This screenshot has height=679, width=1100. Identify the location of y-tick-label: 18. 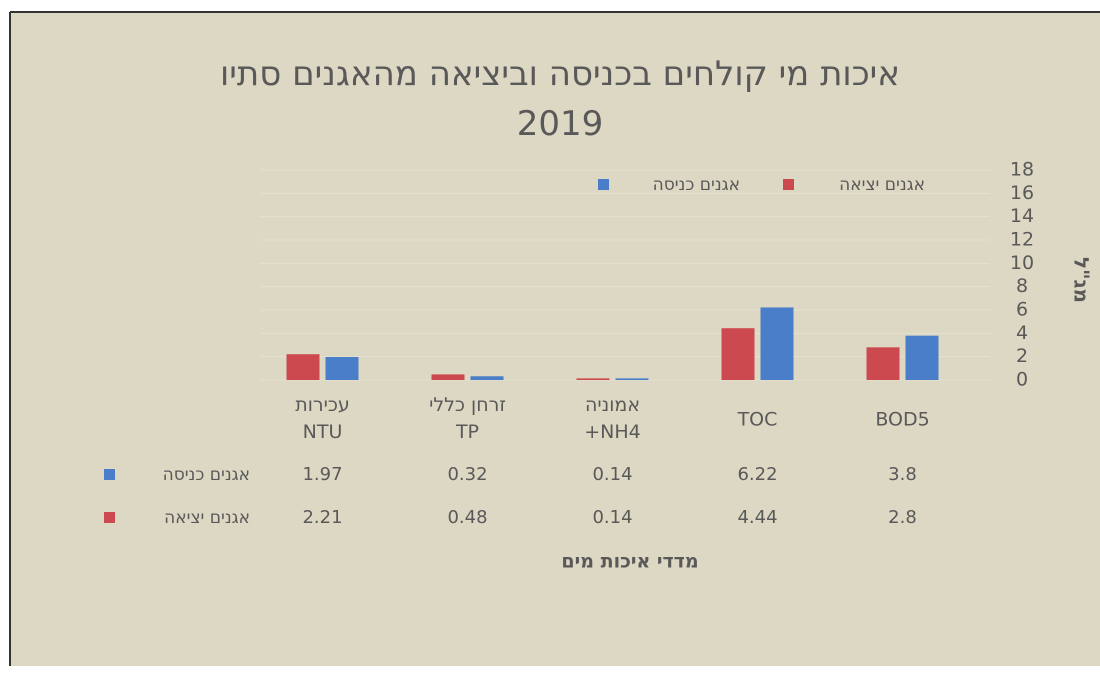
(1022, 170).